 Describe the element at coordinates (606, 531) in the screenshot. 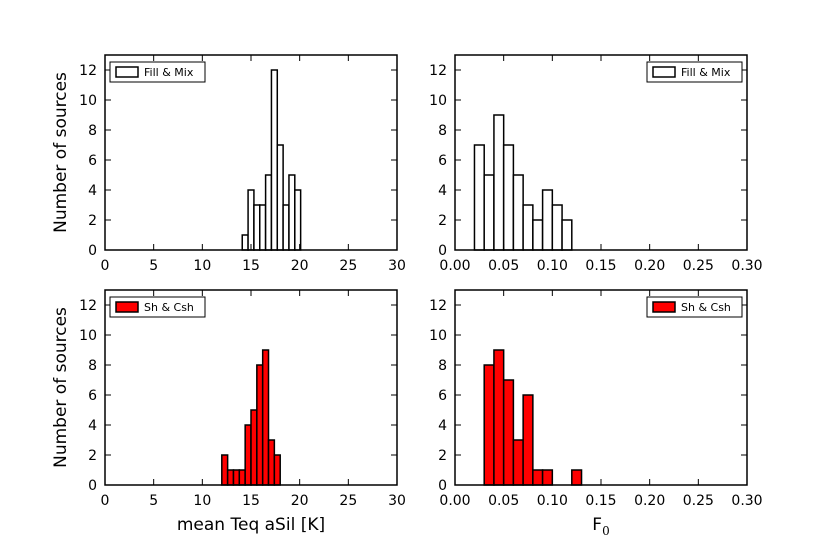

I see `x-axis-label-subscript: 0` at that location.